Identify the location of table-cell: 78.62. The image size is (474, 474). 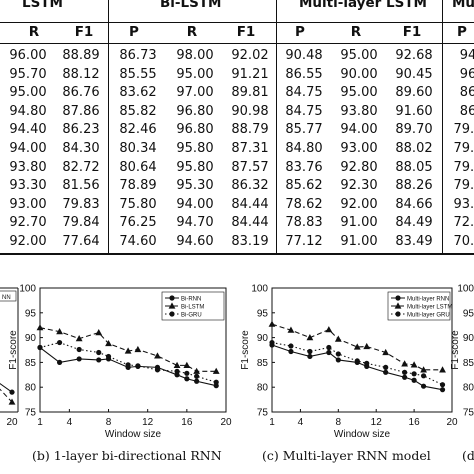
(304, 204).